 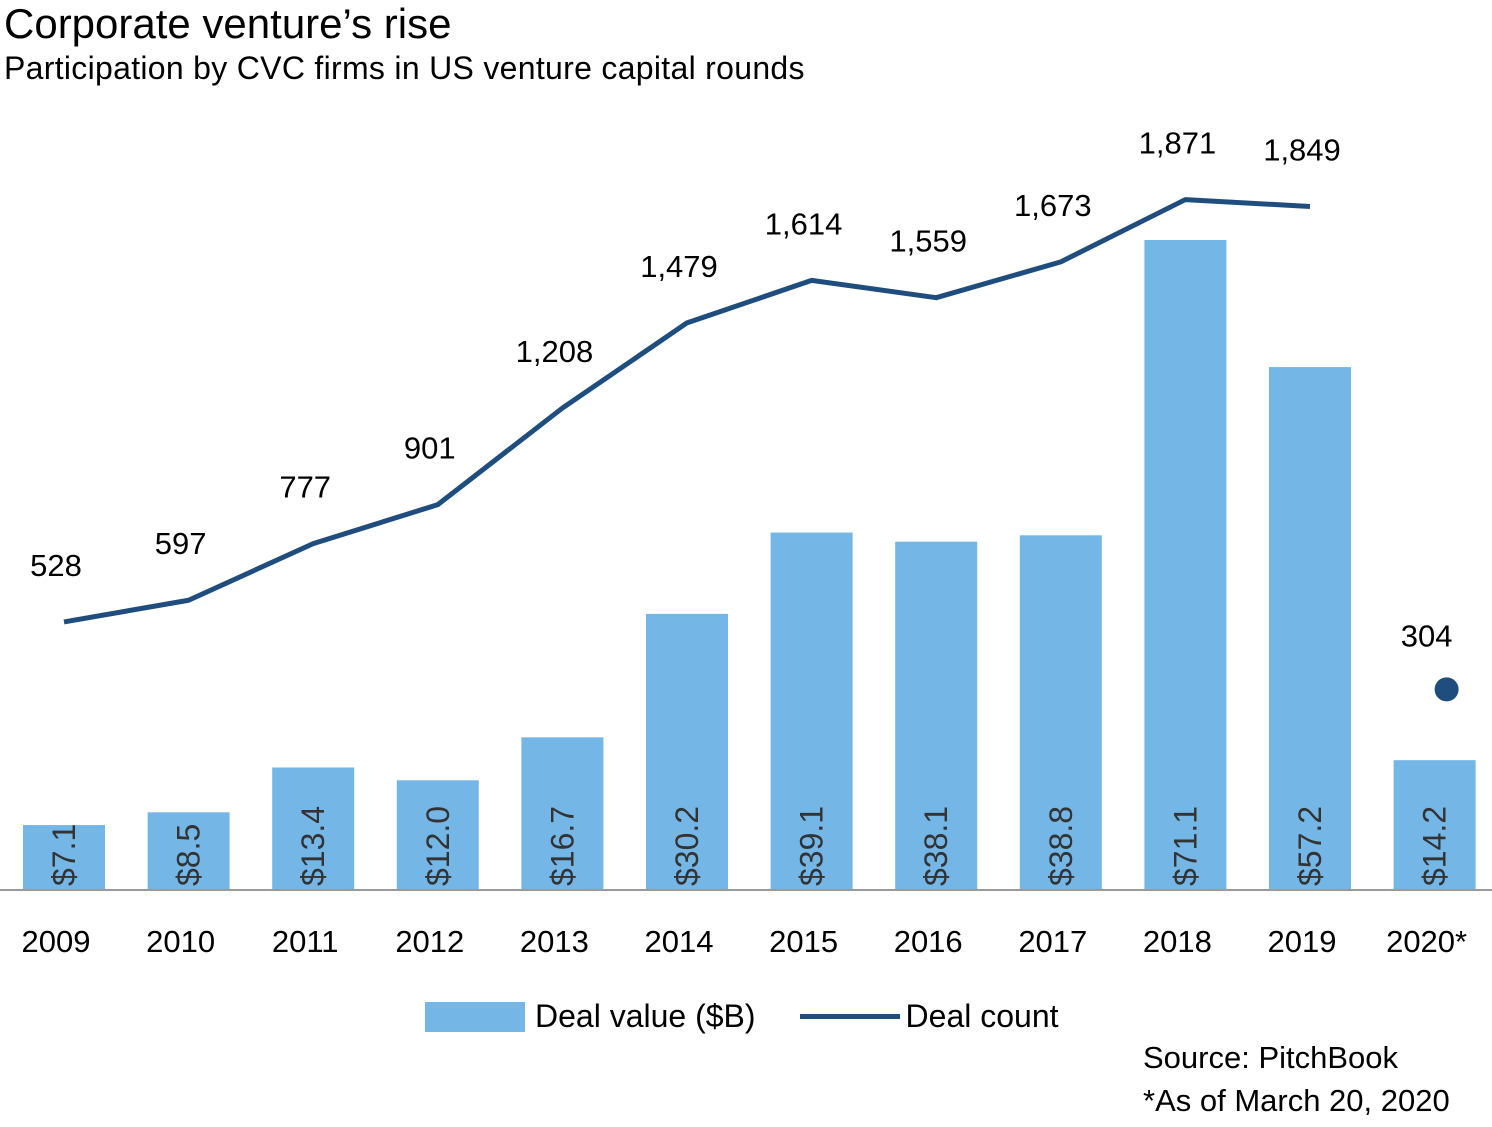 What do you see at coordinates (812, 846) in the screenshot?
I see `bar-value-label-2015: $39.1` at bounding box center [812, 846].